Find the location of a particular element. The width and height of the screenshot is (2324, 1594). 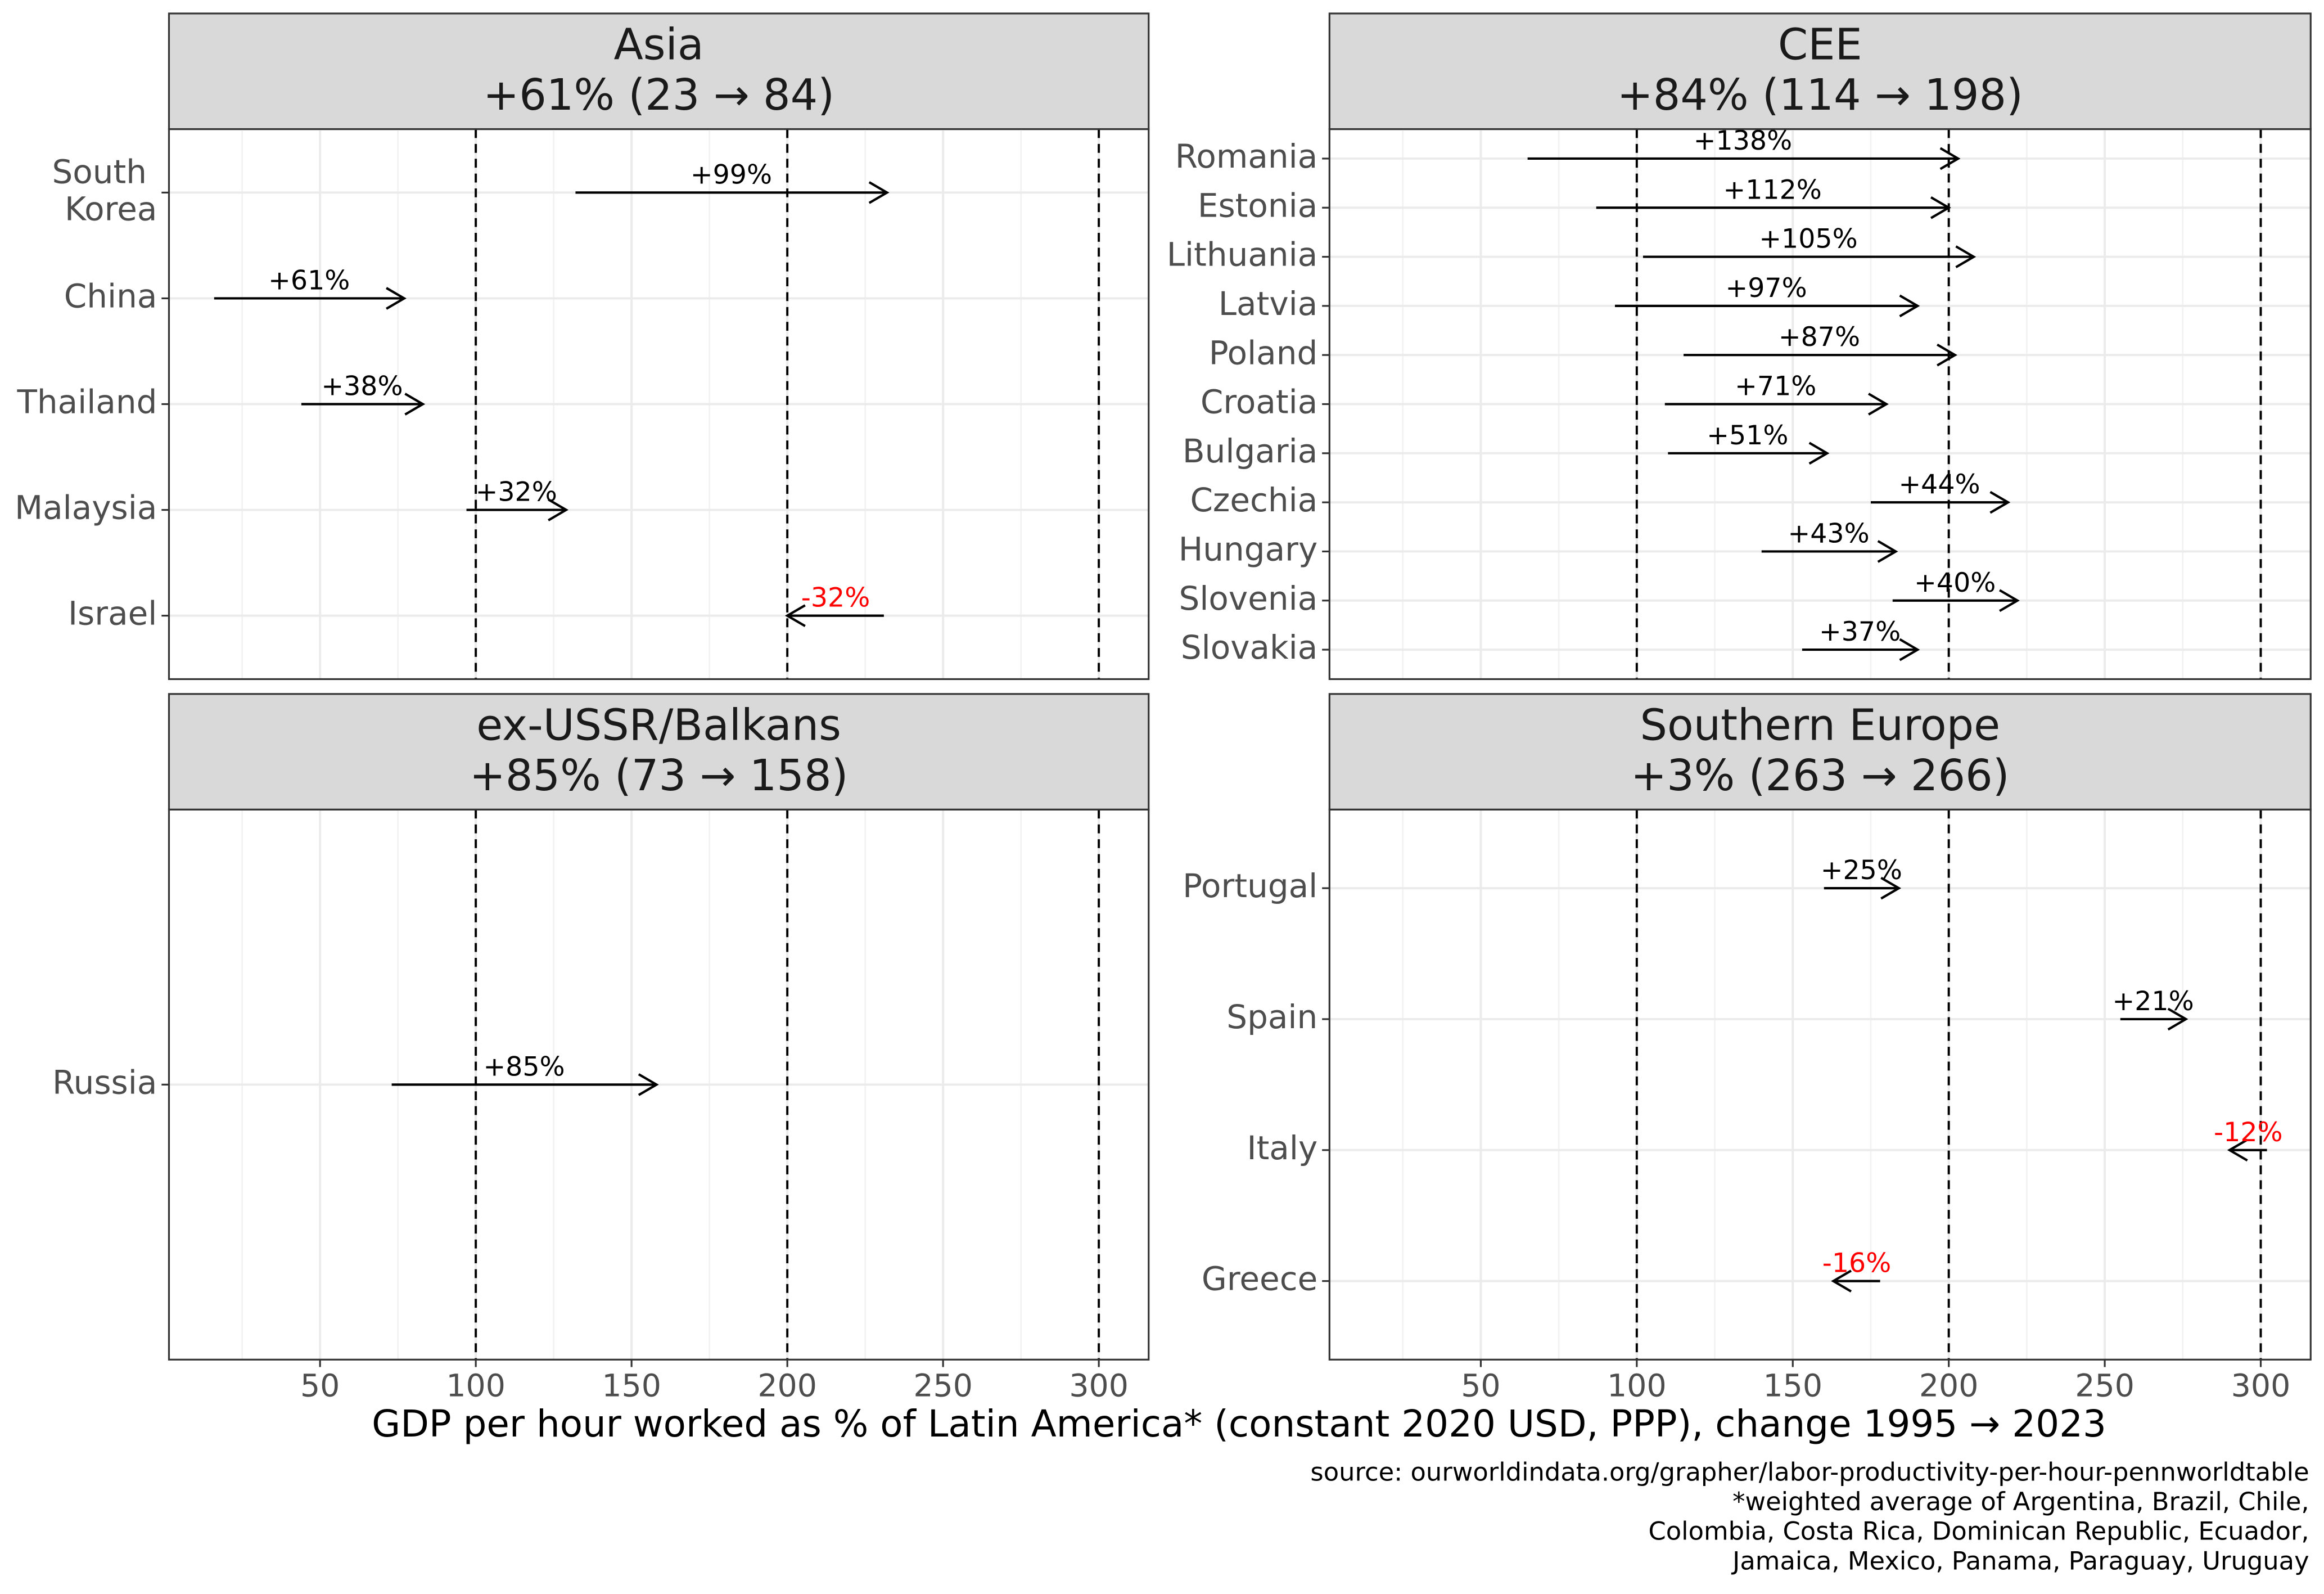

panel-subtitle: +85% (73 → 158) is located at coordinates (659, 776).